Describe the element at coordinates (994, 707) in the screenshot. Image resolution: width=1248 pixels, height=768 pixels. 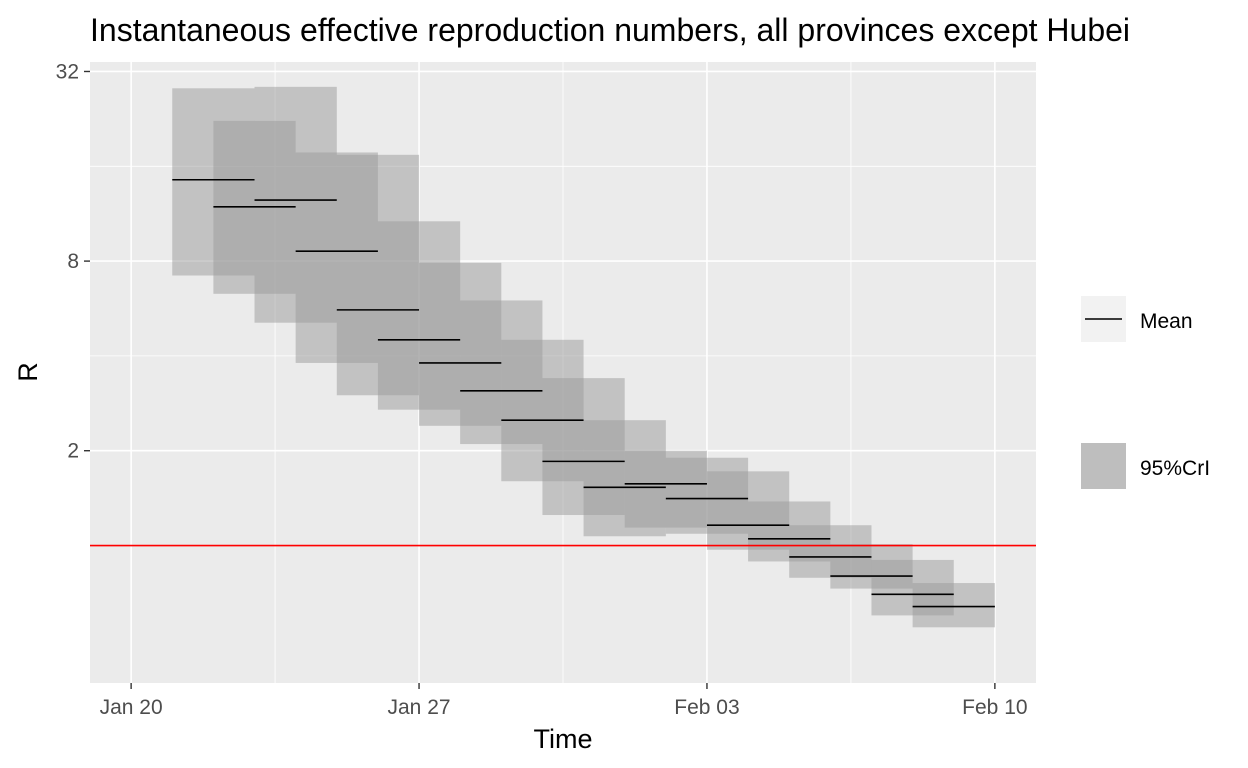
I see `x-tick-label: Feb 10` at that location.